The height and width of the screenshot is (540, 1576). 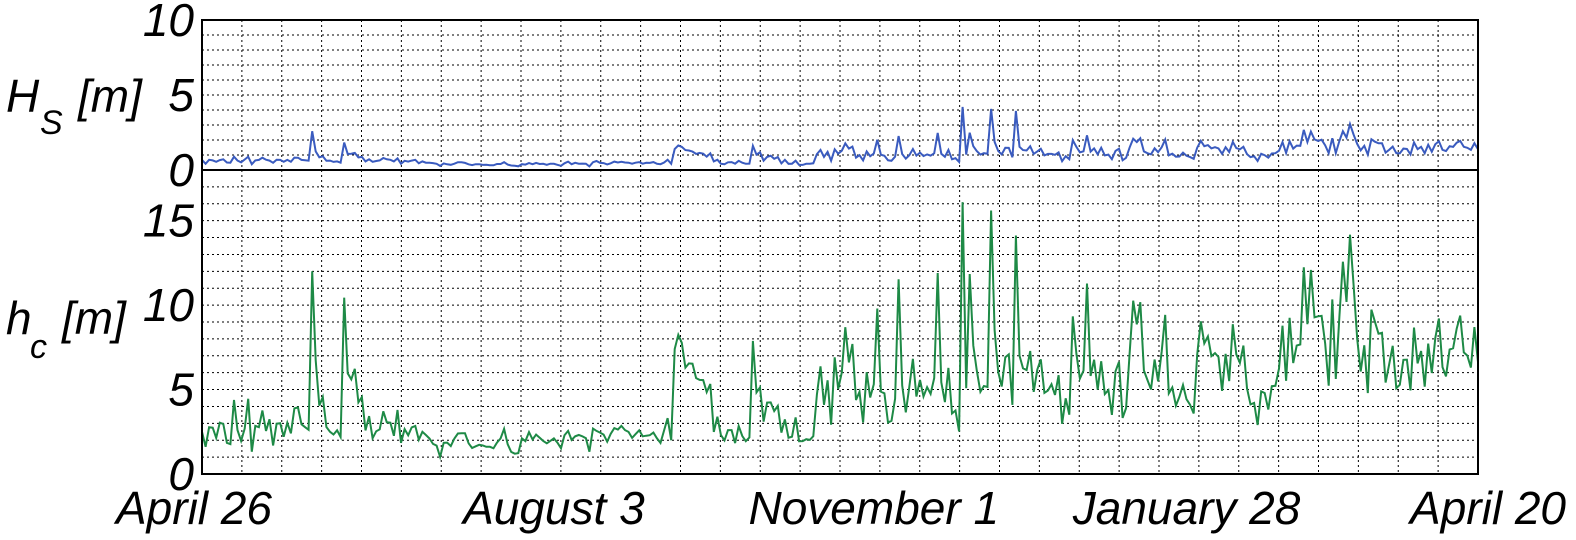 What do you see at coordinates (169, 221) in the screenshot?
I see `hc-y-tick-label: 15` at bounding box center [169, 221].